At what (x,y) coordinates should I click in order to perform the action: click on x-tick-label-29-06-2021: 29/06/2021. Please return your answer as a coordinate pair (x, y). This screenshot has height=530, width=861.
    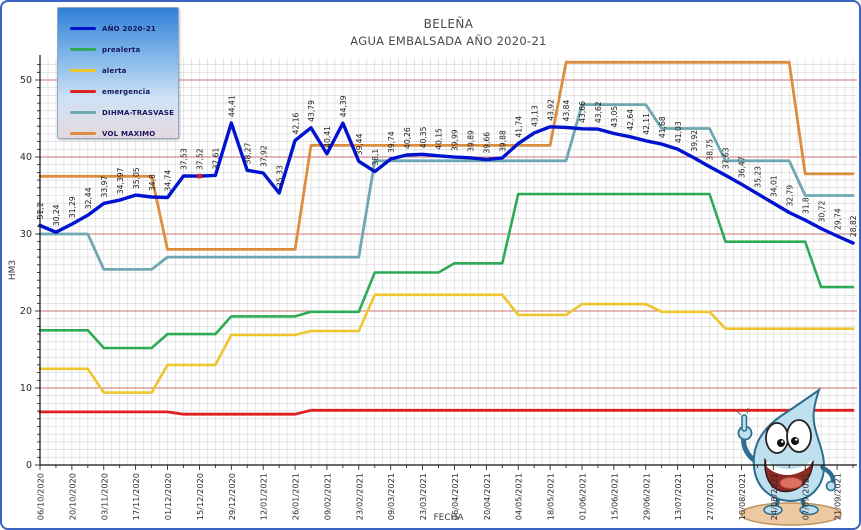
    Looking at the image, I should click on (646, 496).